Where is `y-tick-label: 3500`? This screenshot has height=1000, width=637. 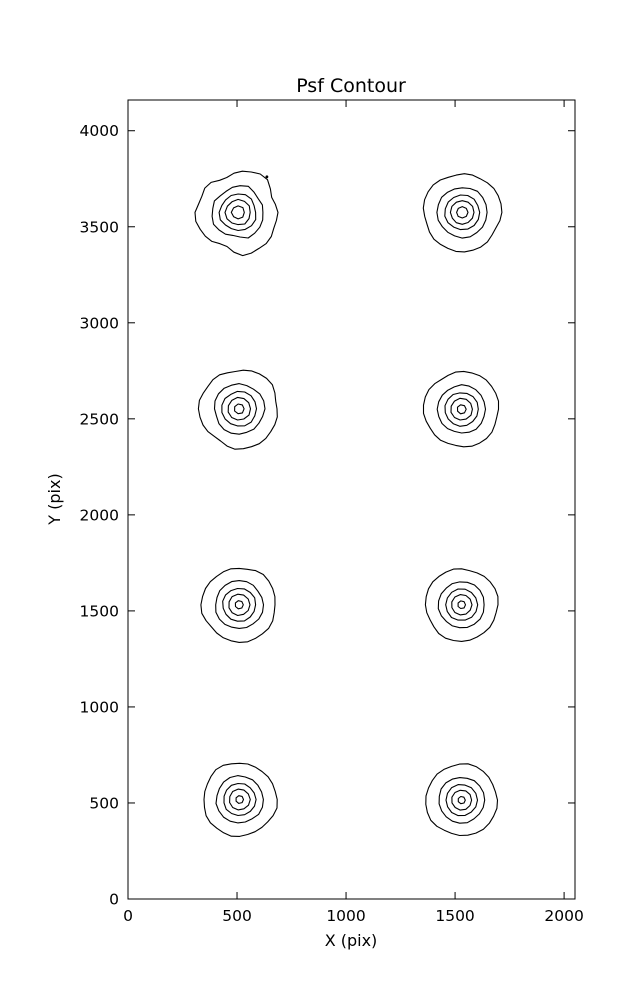
y-tick-label: 3500 is located at coordinates (99, 227).